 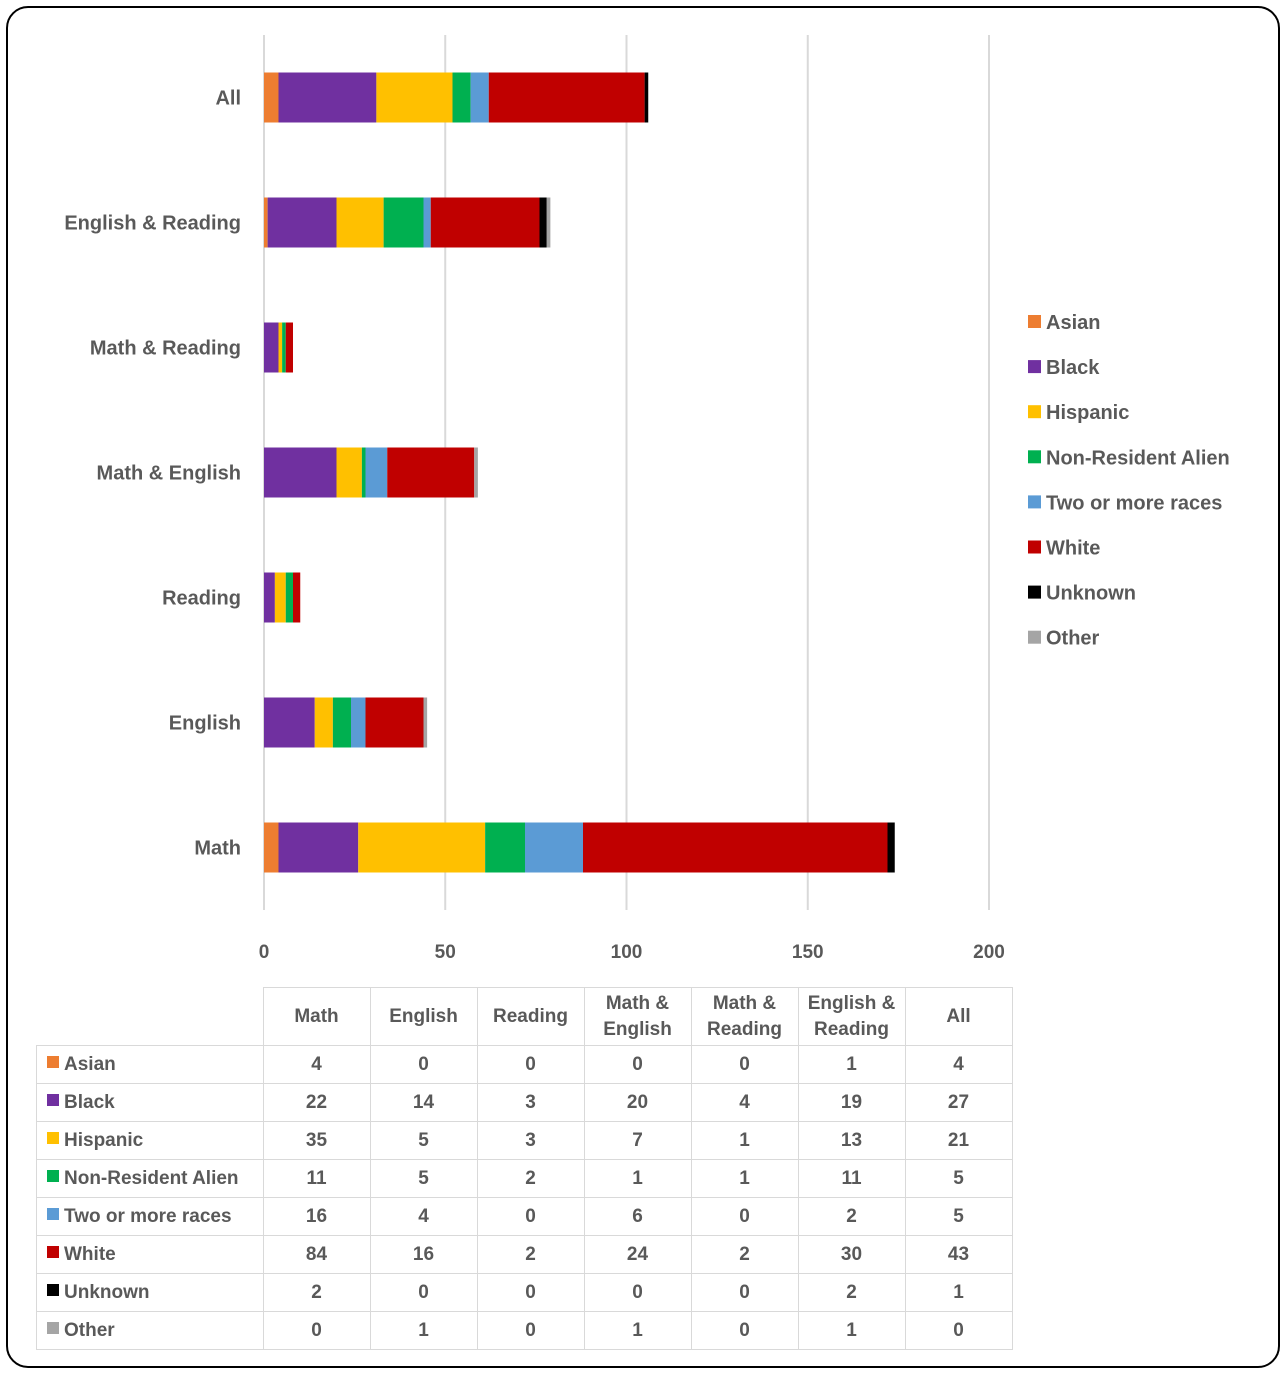 I want to click on table-cell: 84, so click(x=316, y=1254).